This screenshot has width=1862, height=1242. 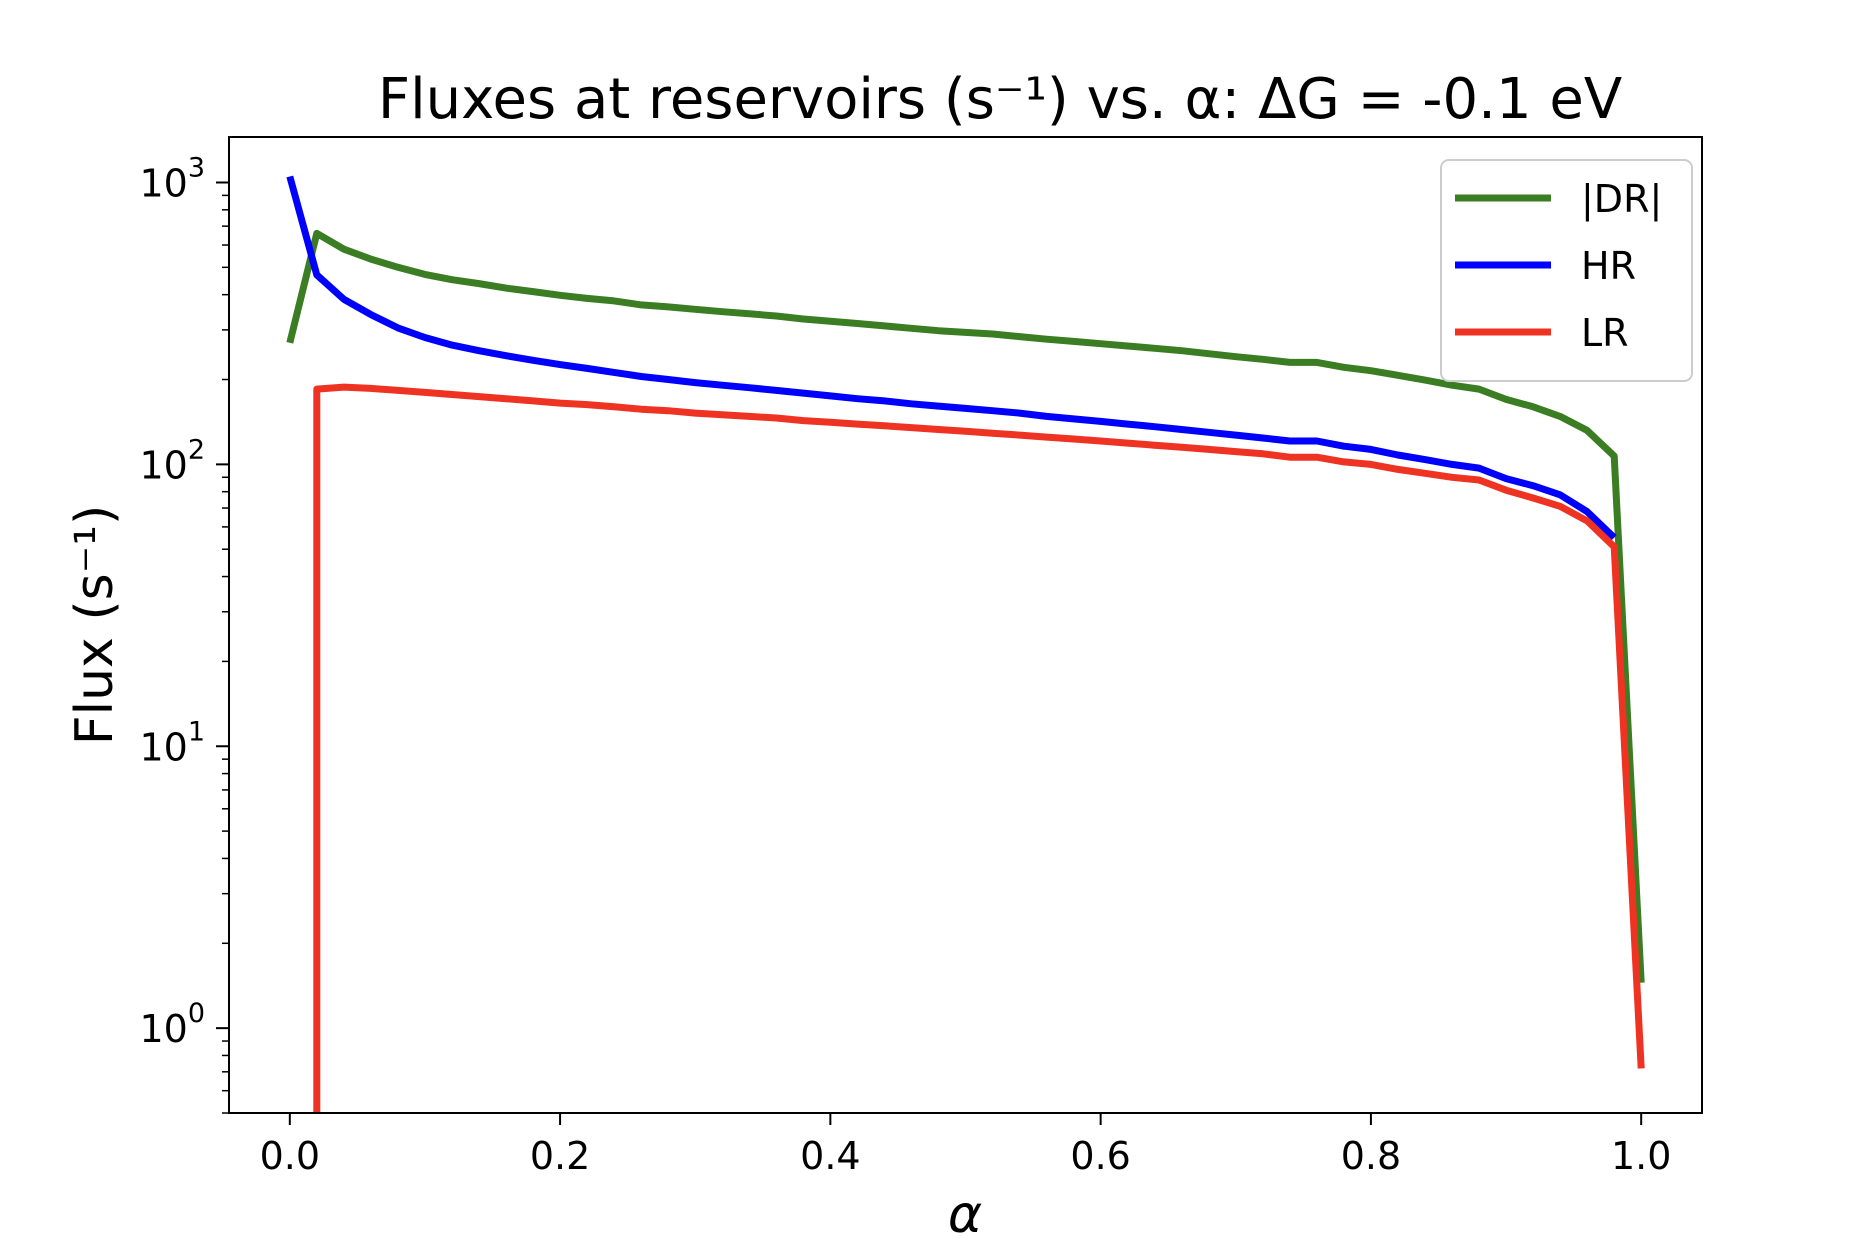 What do you see at coordinates (830, 1156) in the screenshot?
I see `x-tick-label: 0.4` at bounding box center [830, 1156].